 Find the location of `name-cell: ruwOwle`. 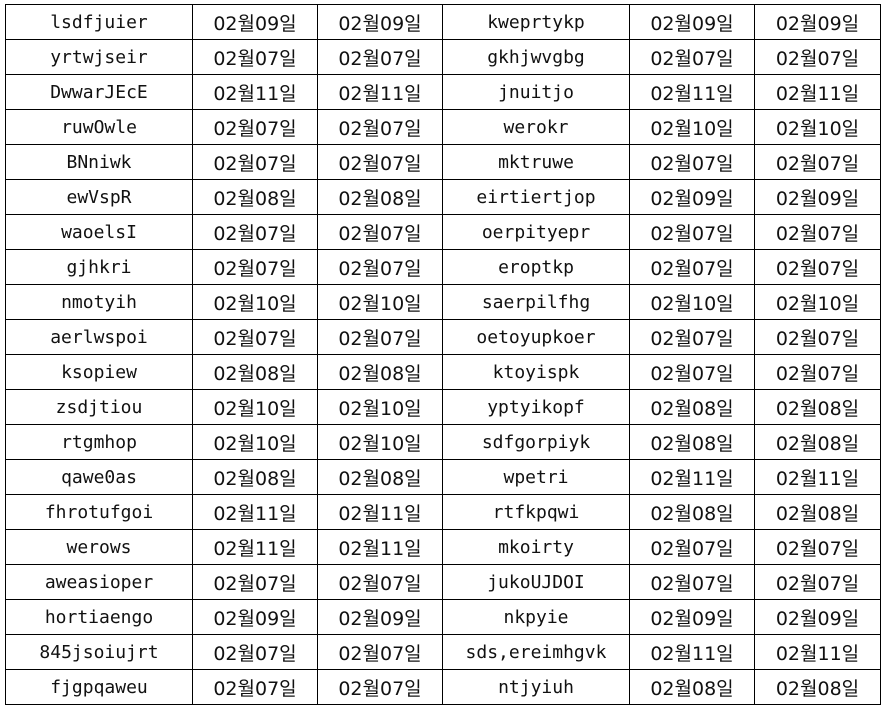

name-cell: ruwOwle is located at coordinates (99, 127).